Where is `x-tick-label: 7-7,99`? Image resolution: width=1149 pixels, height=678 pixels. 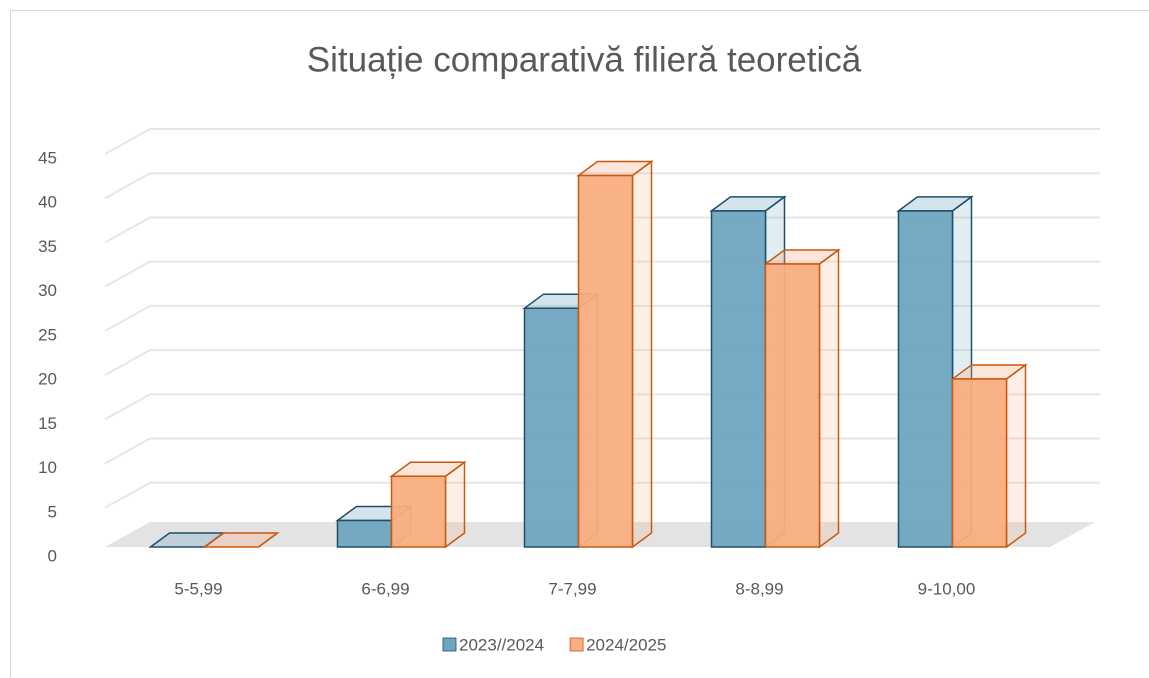
x-tick-label: 7-7,99 is located at coordinates (572, 588).